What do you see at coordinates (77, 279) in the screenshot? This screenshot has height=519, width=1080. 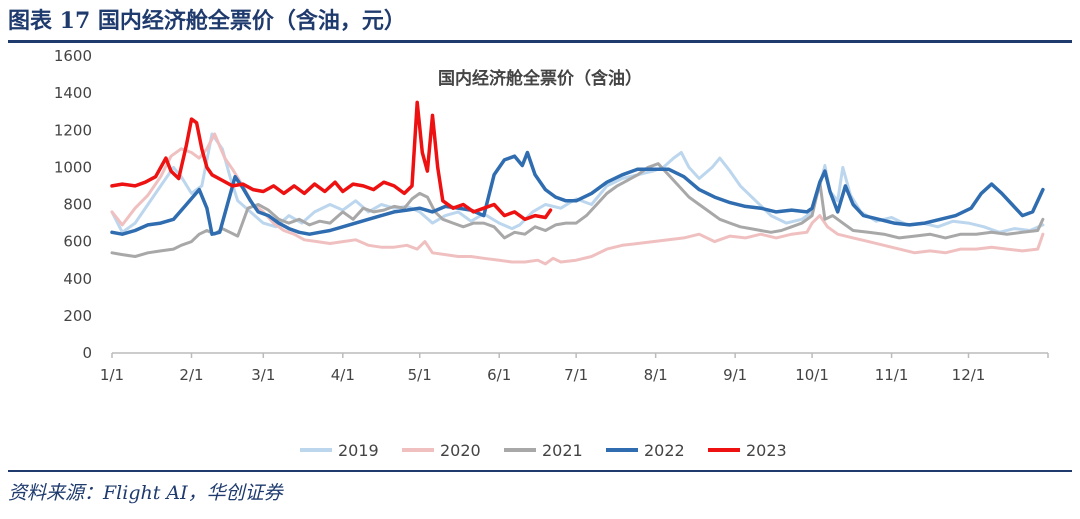 I see `y-tick-label: 400` at bounding box center [77, 279].